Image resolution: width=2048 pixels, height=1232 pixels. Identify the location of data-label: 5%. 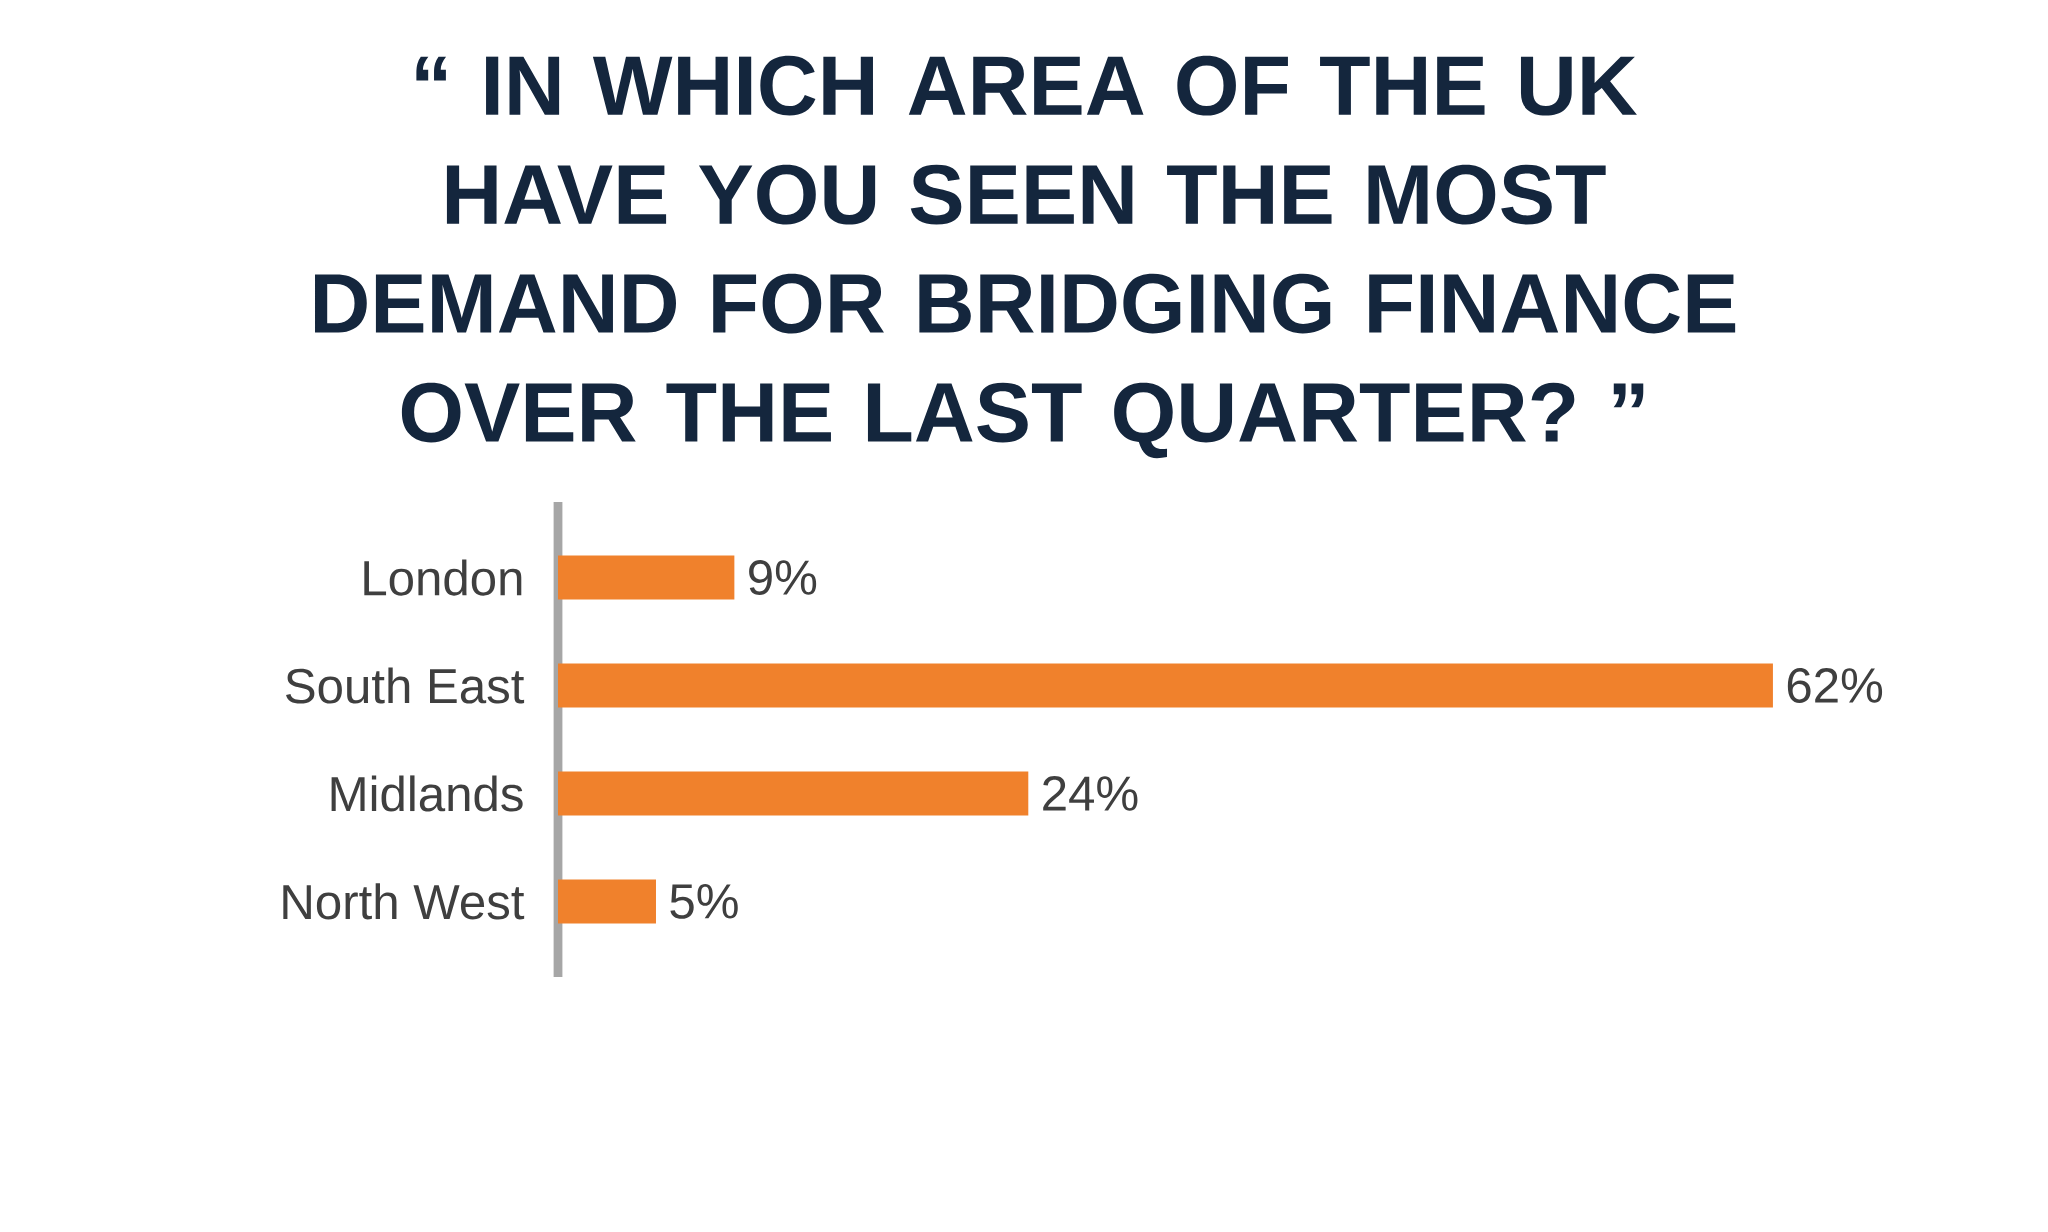
(704, 901).